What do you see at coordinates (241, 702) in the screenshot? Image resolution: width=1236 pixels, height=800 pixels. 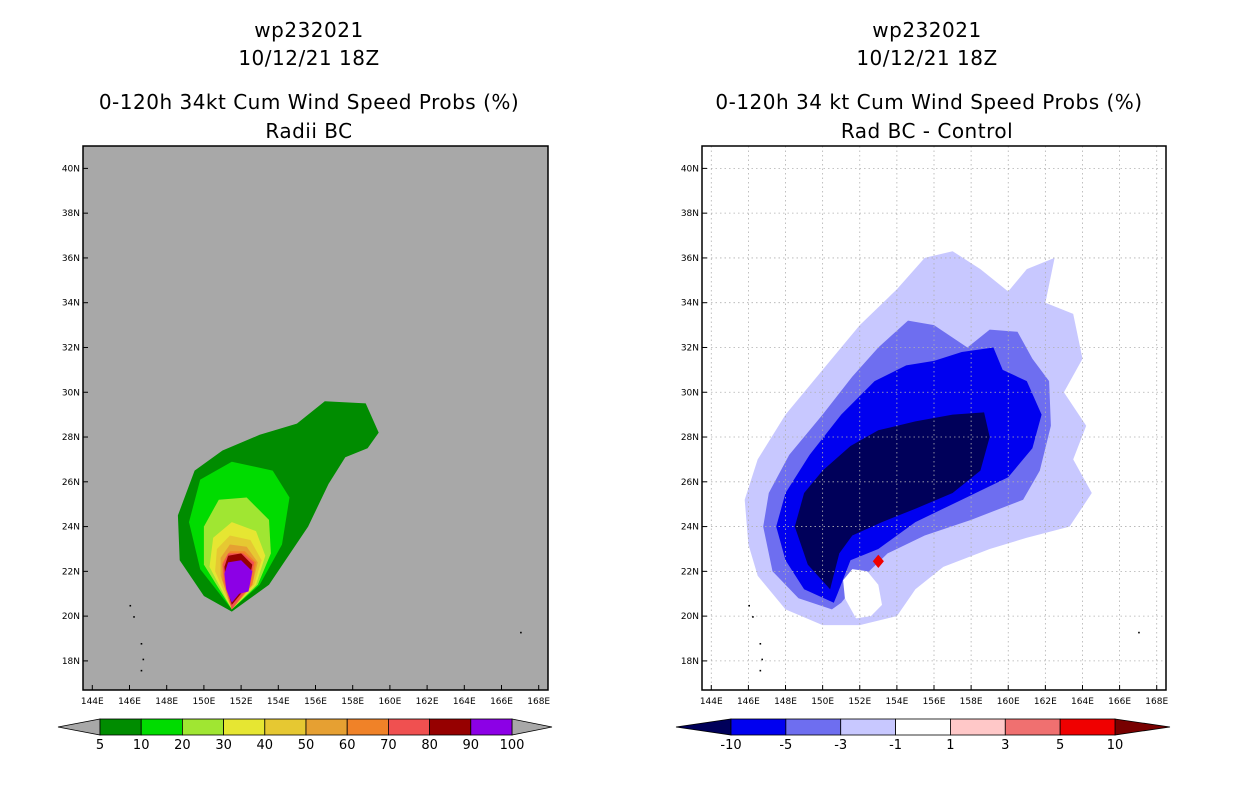 I see `left-x-tick-label: 152E` at bounding box center [241, 702].